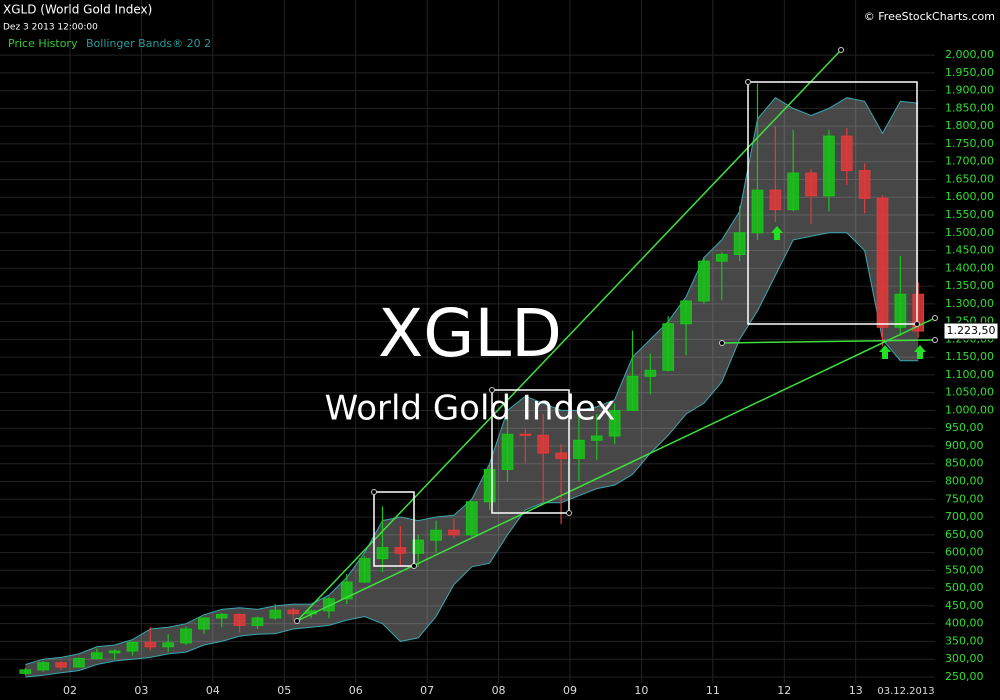 This screenshot has height=700, width=1000. Describe the element at coordinates (969, 250) in the screenshot. I see `y-tick-label: 1.450,00` at that location.